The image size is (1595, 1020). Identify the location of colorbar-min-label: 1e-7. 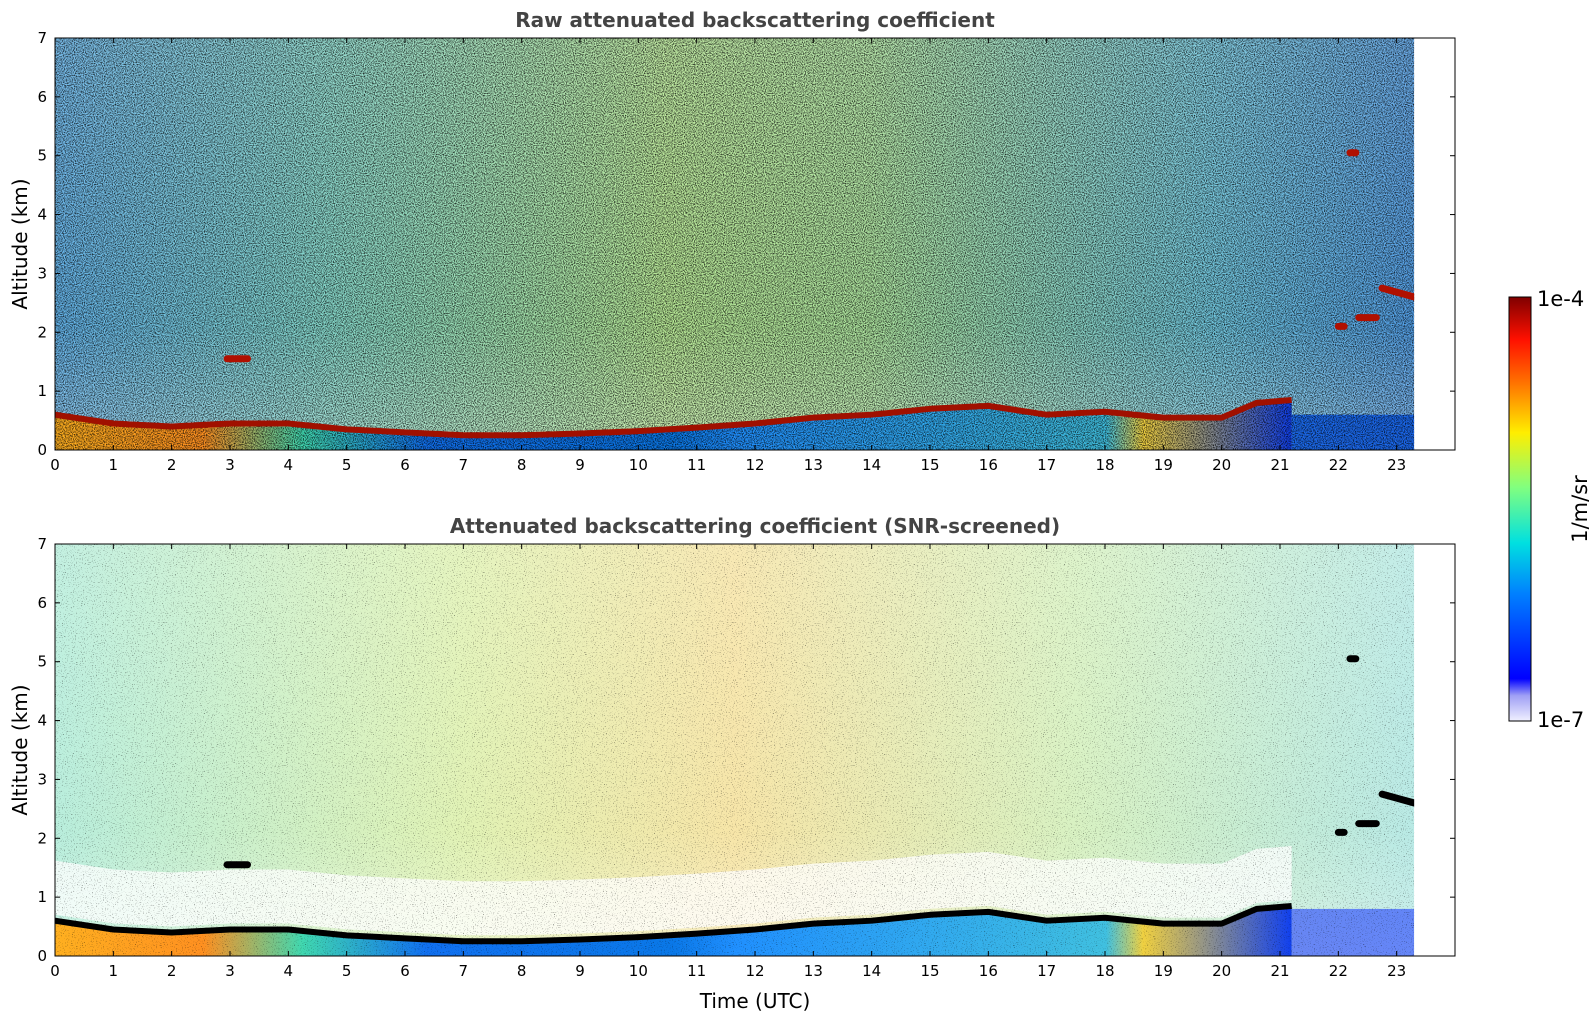
(1560, 720).